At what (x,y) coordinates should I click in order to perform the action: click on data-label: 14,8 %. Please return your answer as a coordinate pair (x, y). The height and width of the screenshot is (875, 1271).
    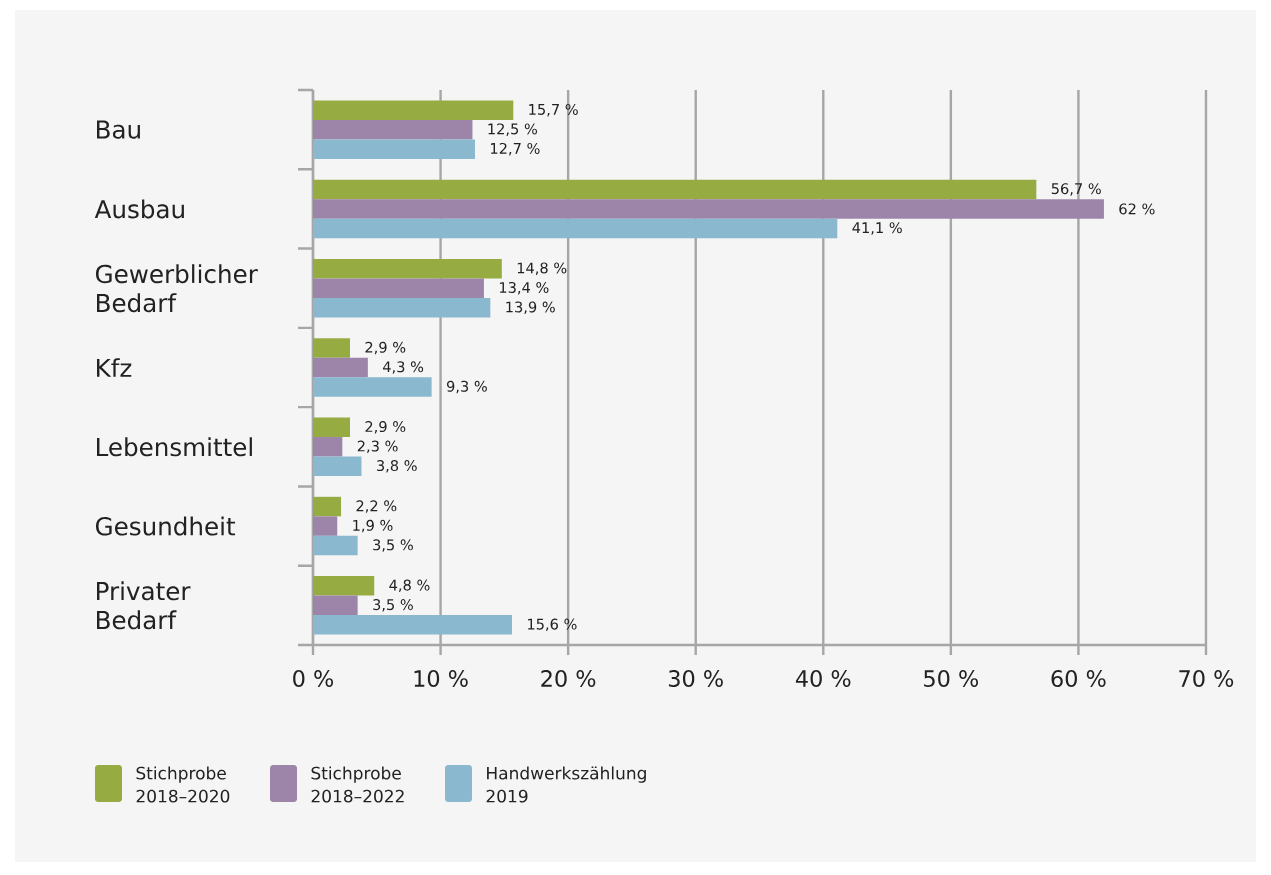
    Looking at the image, I should click on (542, 268).